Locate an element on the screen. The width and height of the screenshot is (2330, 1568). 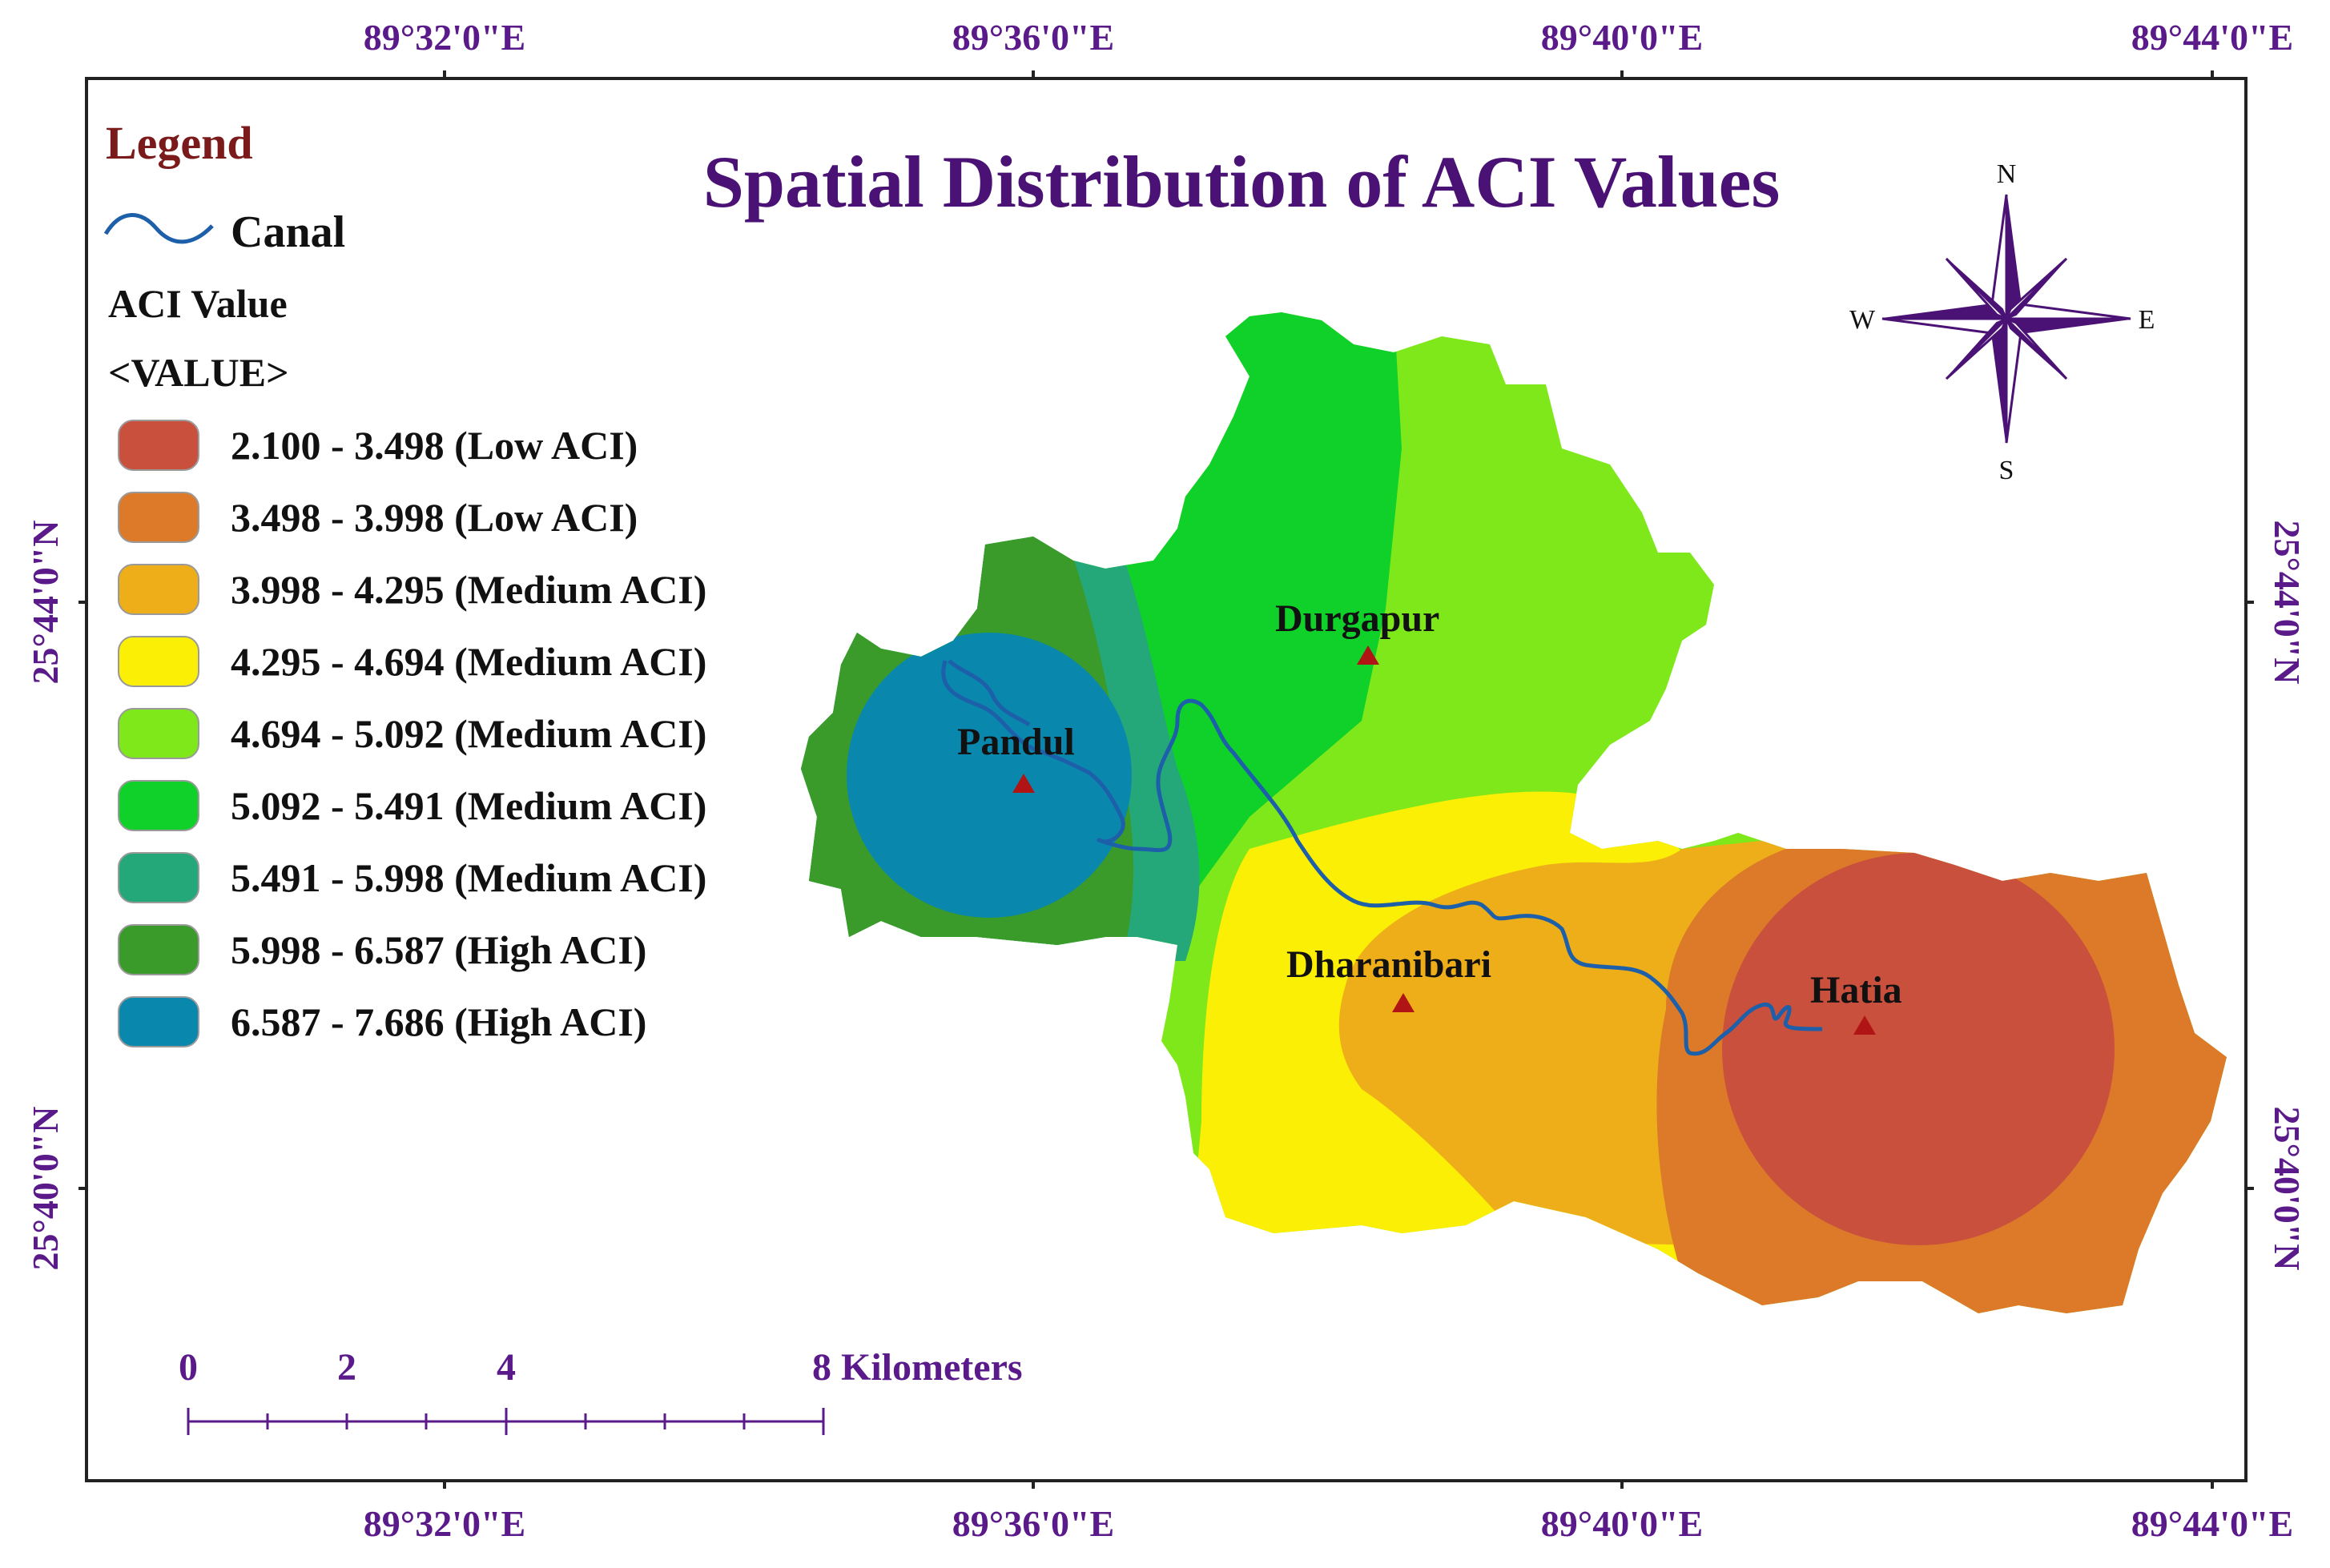
pandul-label: Pandul is located at coordinates (1016, 742).